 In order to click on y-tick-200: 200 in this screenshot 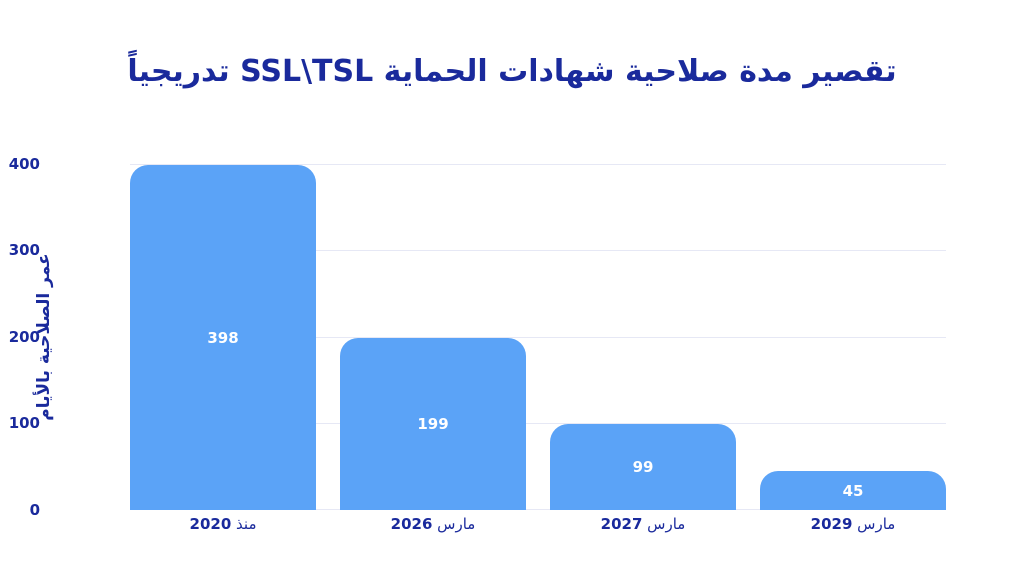, I will do `click(24, 337)`.